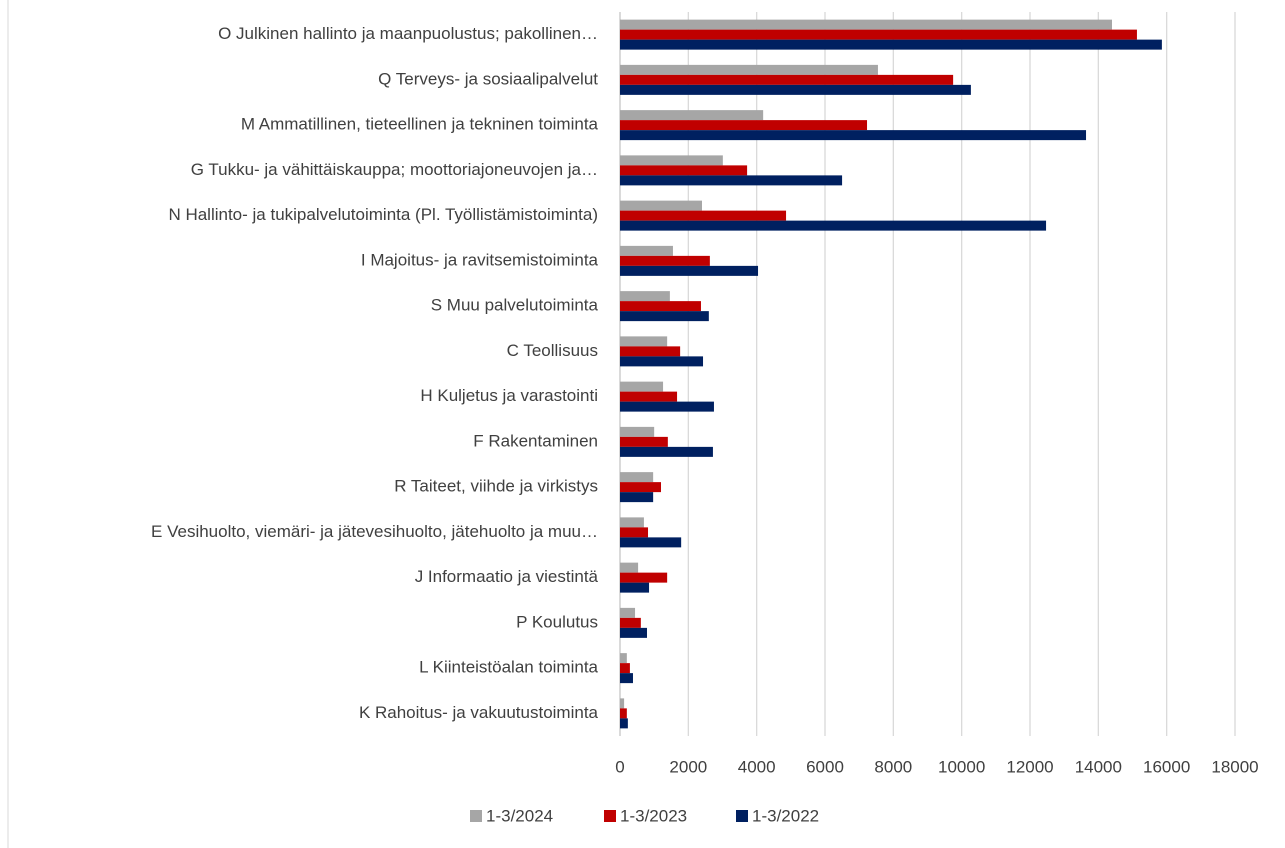 The width and height of the screenshot is (1285, 848). I want to click on y-tick-label: J Informaatio ja viestintä, so click(507, 576).